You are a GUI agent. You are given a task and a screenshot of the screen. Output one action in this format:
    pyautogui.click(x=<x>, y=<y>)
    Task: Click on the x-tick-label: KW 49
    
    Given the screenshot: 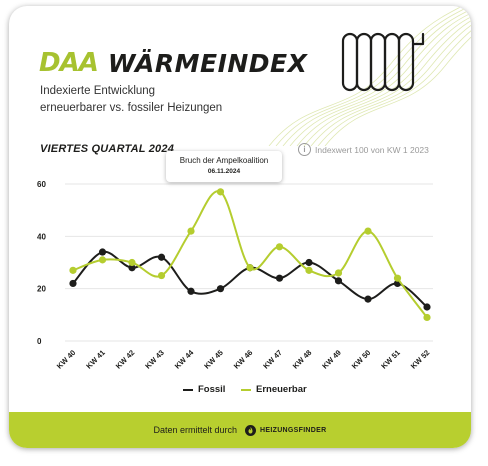 What is the action you would take?
    pyautogui.click(x=331, y=359)
    